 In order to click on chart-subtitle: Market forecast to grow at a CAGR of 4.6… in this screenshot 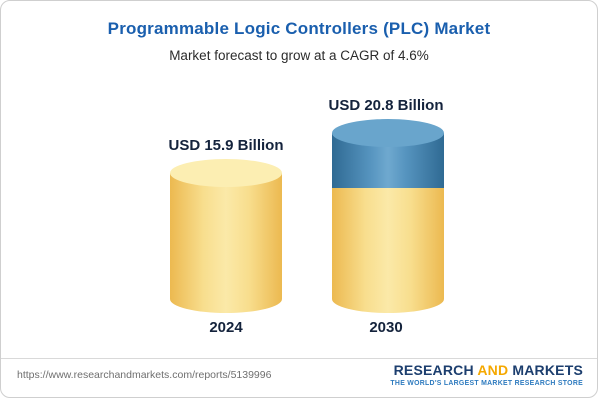, I will do `click(299, 55)`.